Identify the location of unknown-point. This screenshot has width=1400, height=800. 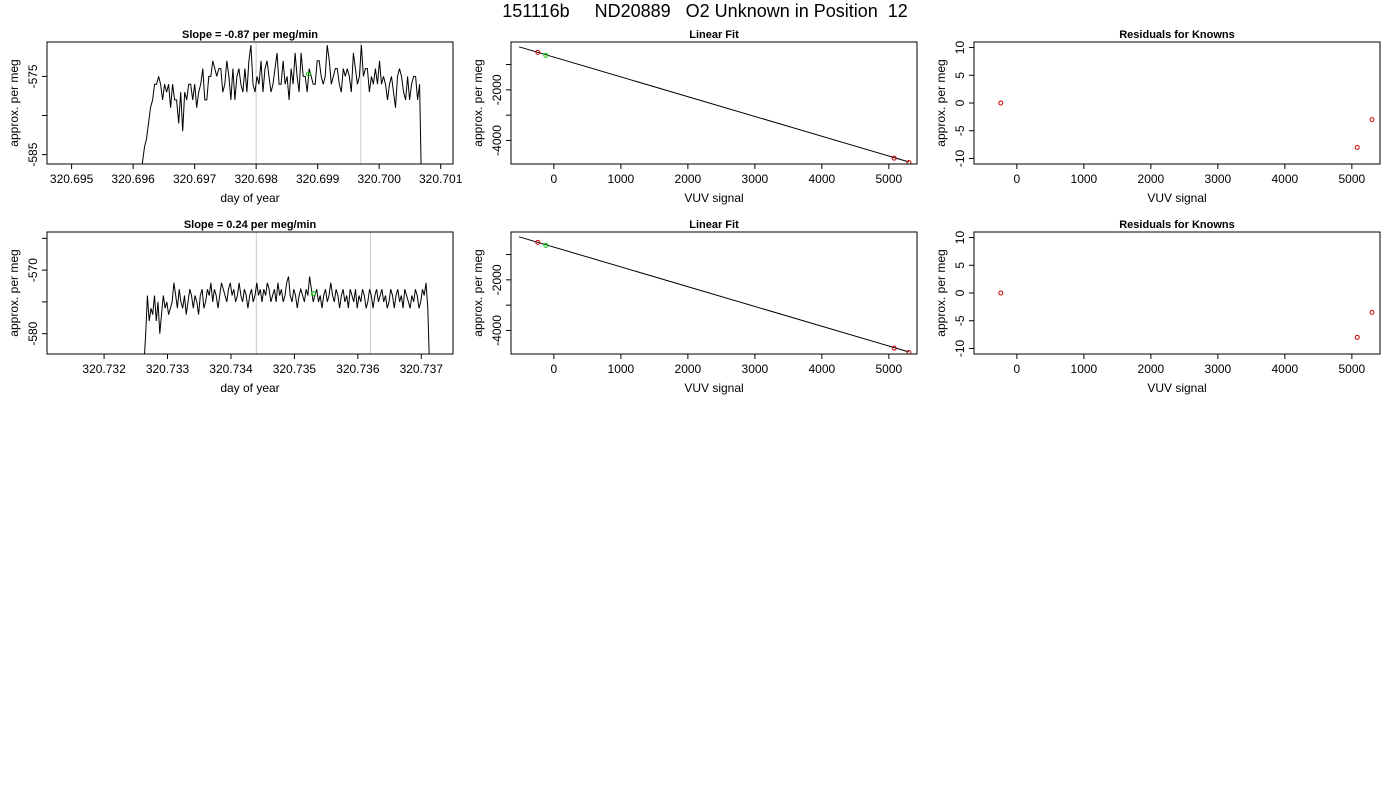
(546, 245).